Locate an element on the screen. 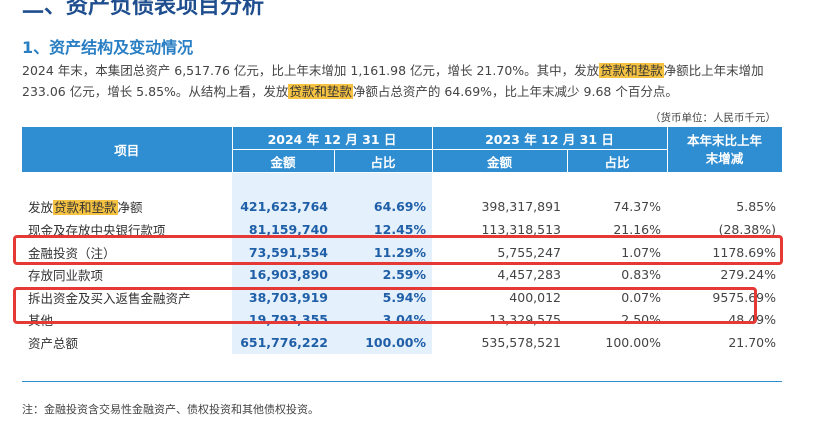 The image size is (816, 433). change-cell: 21.70% is located at coordinates (752, 342).